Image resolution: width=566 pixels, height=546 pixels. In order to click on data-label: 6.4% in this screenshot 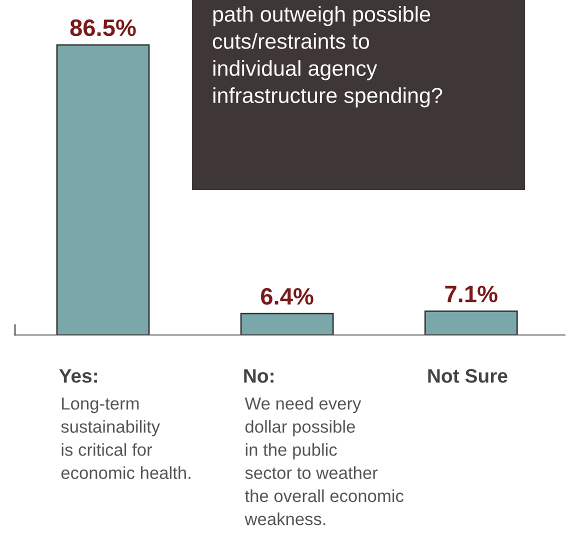, I will do `click(287, 296)`.